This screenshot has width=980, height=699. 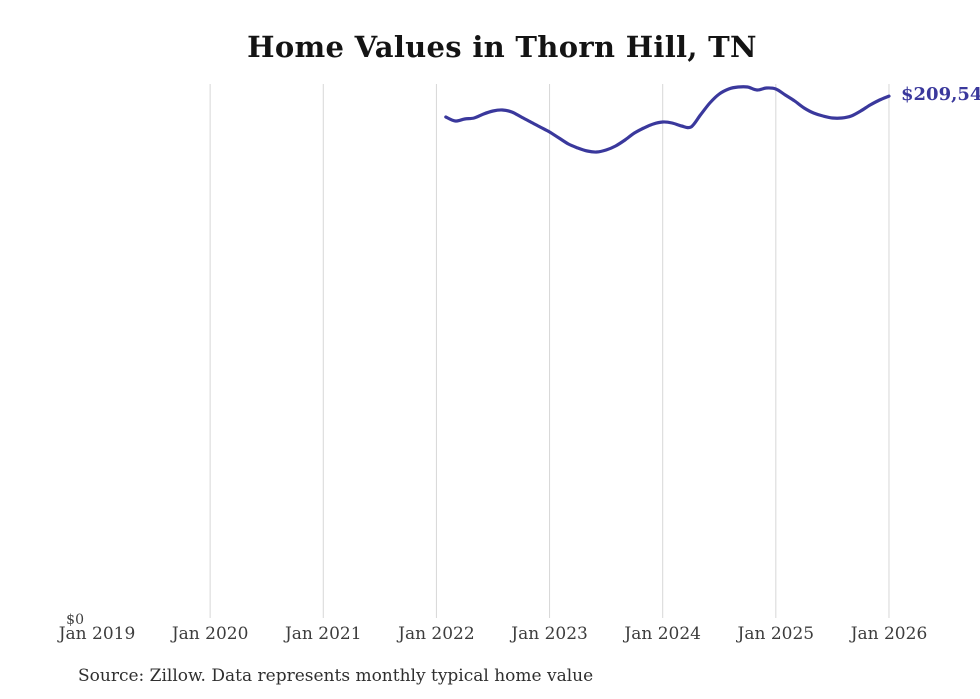 What do you see at coordinates (75, 620) in the screenshot?
I see `y-axis-zero-label: $0` at bounding box center [75, 620].